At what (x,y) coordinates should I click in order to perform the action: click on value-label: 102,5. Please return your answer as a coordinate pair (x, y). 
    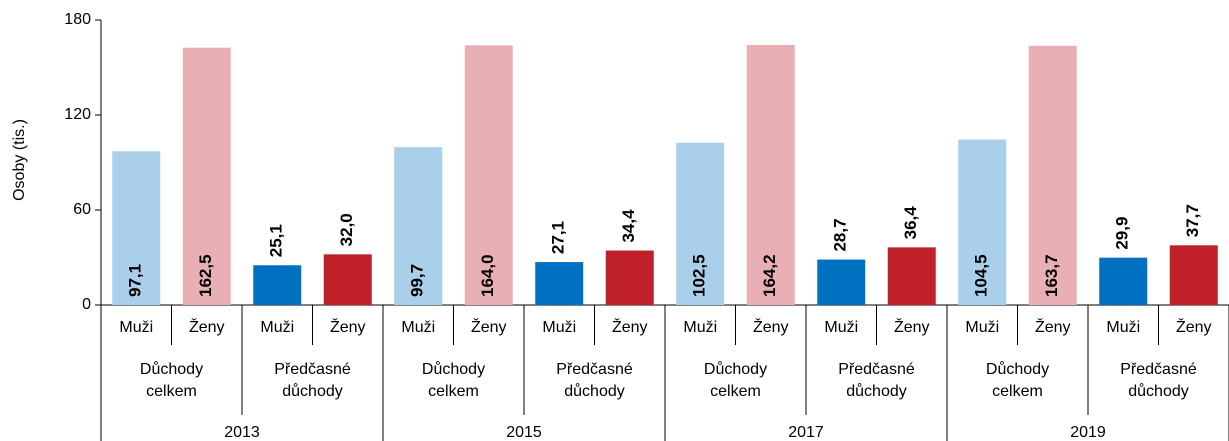
    Looking at the image, I should click on (699, 275).